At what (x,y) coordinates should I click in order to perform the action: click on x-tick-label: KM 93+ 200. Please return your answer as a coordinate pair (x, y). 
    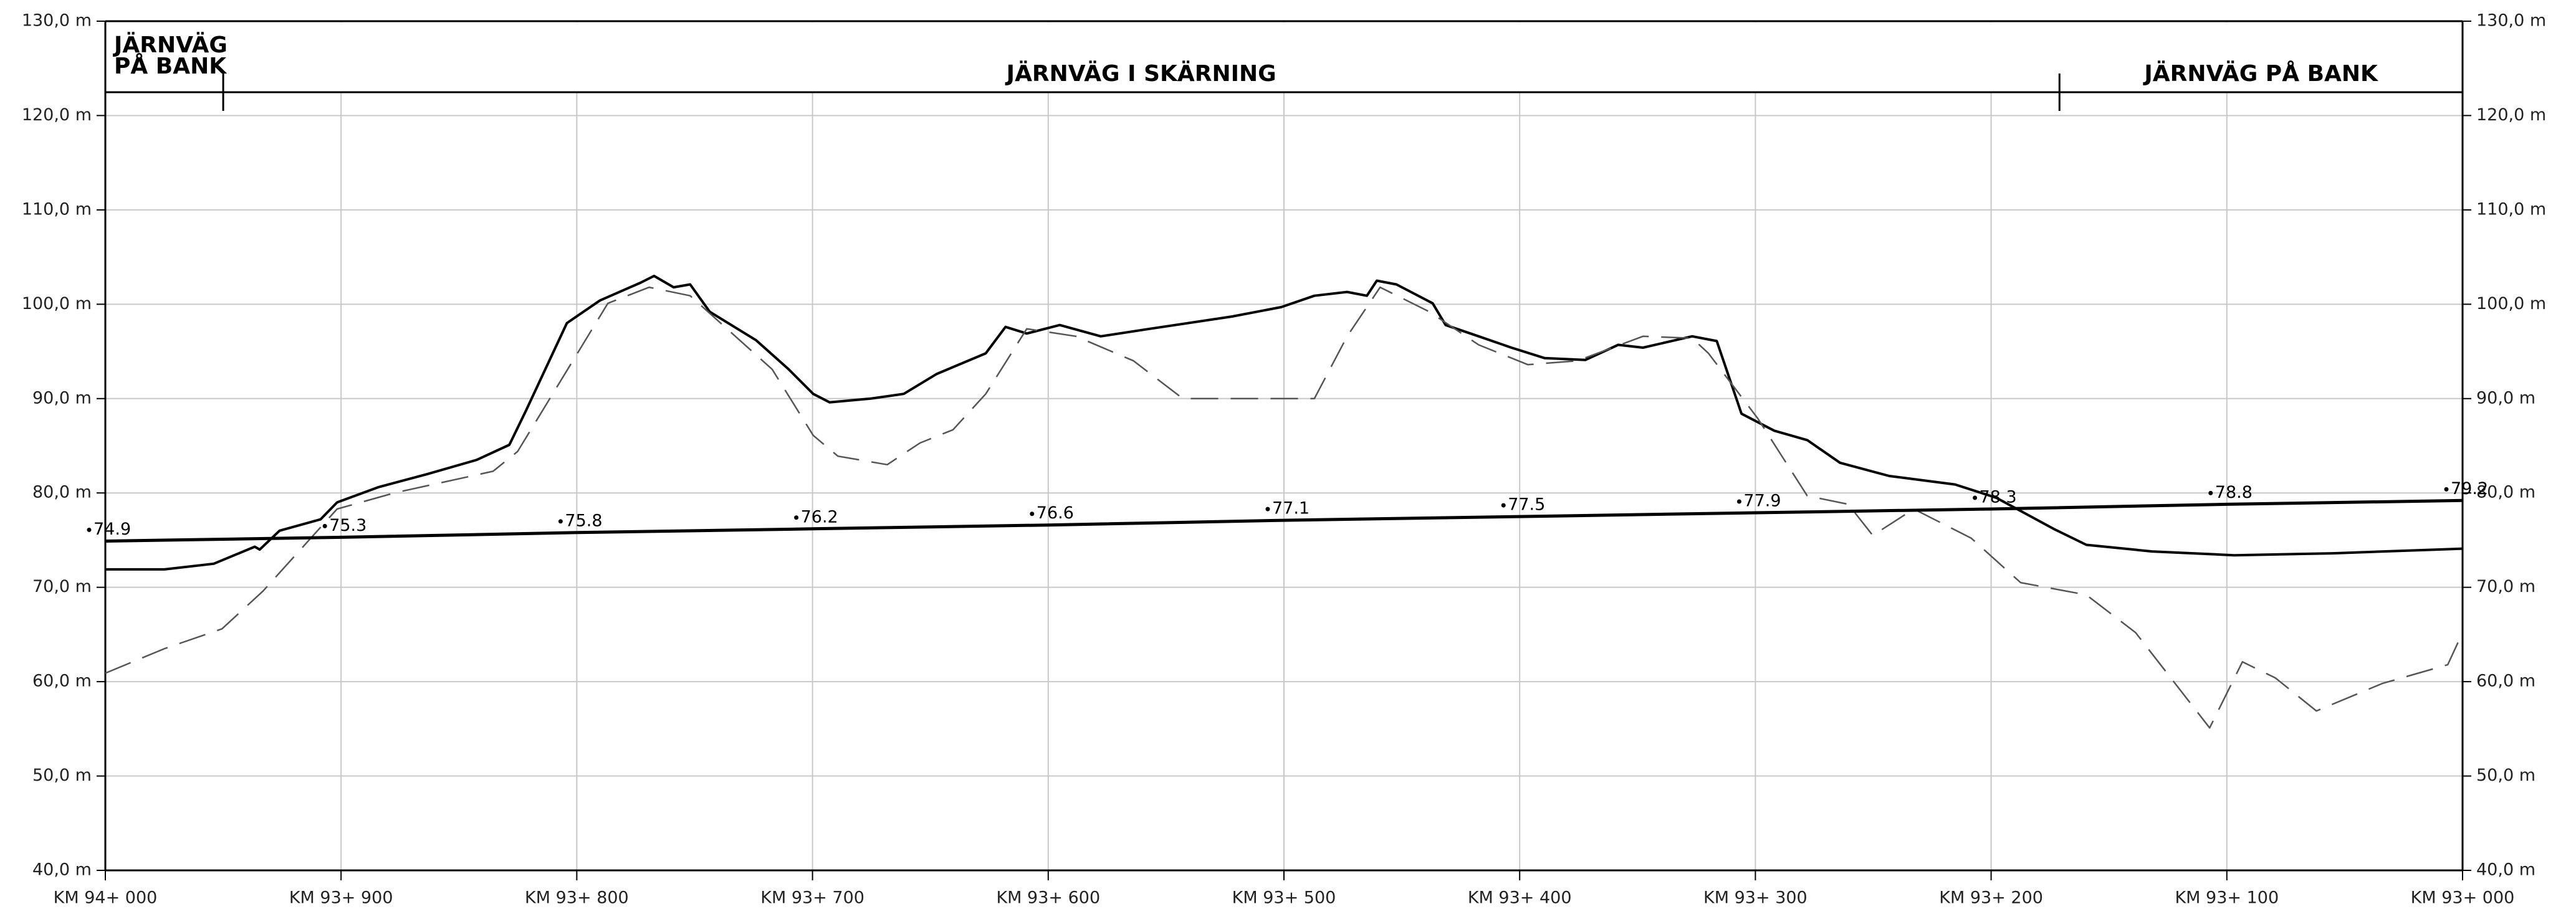
    Looking at the image, I should click on (1991, 898).